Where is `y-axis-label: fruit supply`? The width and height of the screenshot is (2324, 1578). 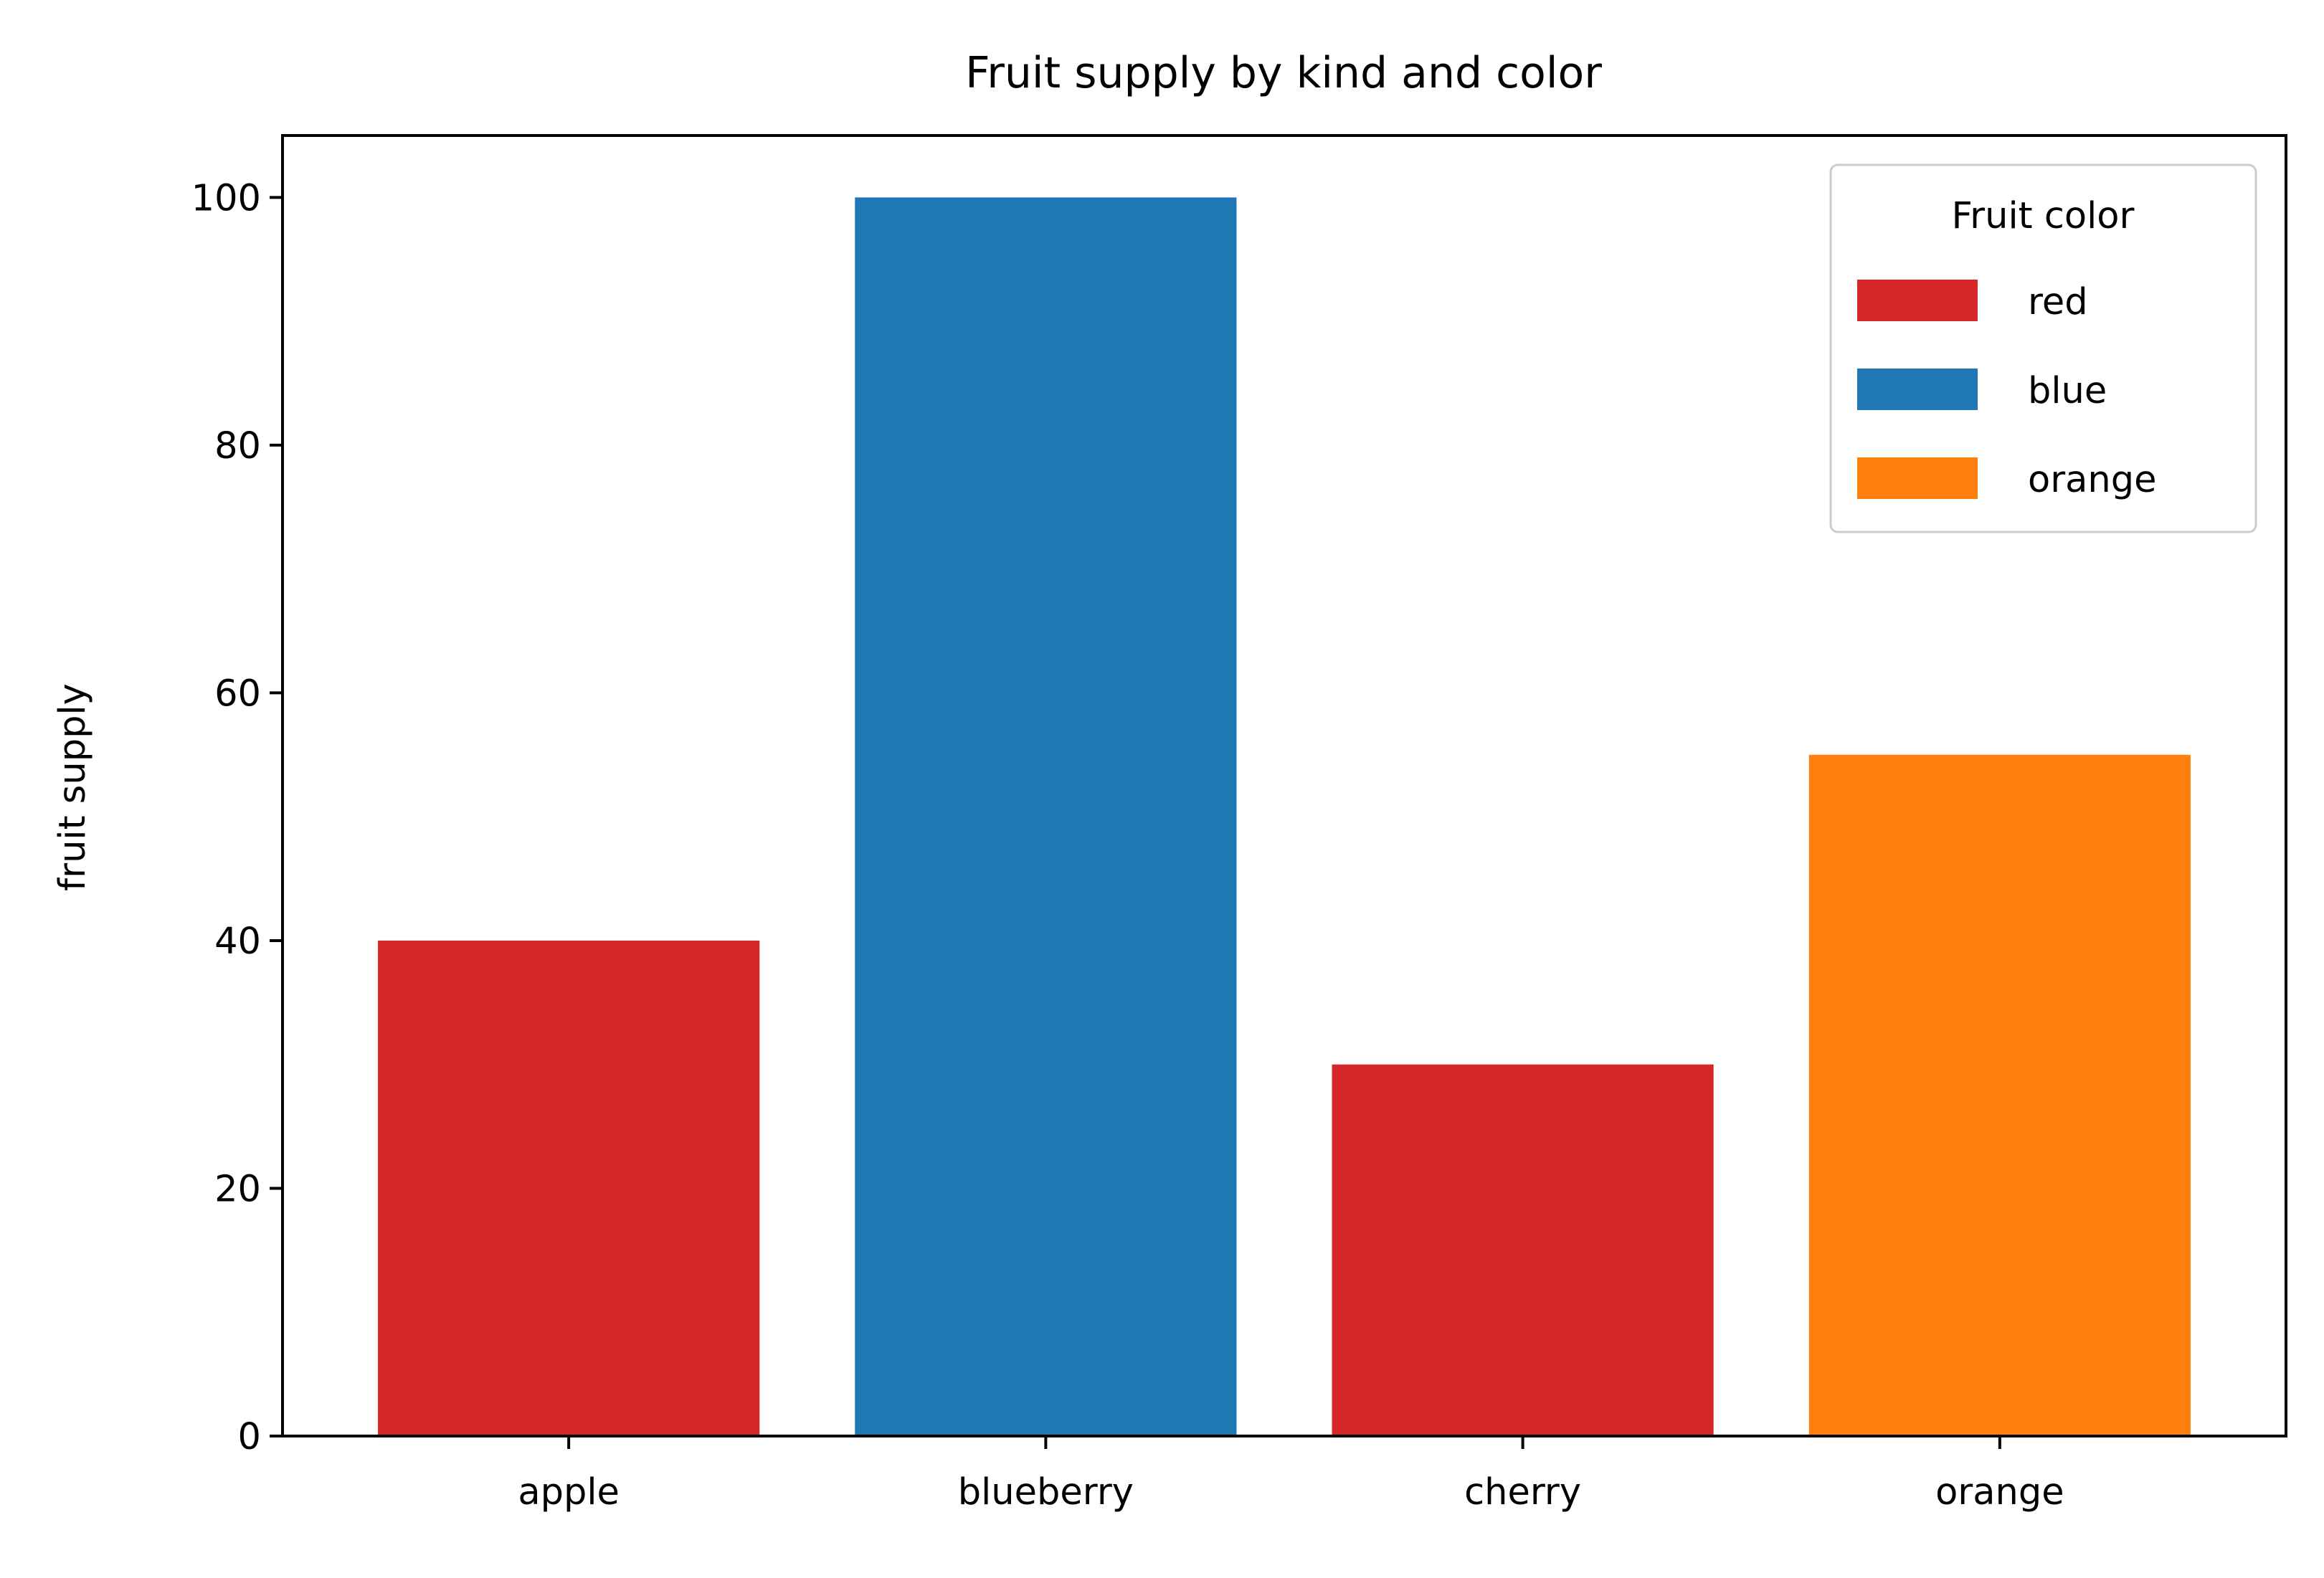 y-axis-label: fruit supply is located at coordinates (73, 787).